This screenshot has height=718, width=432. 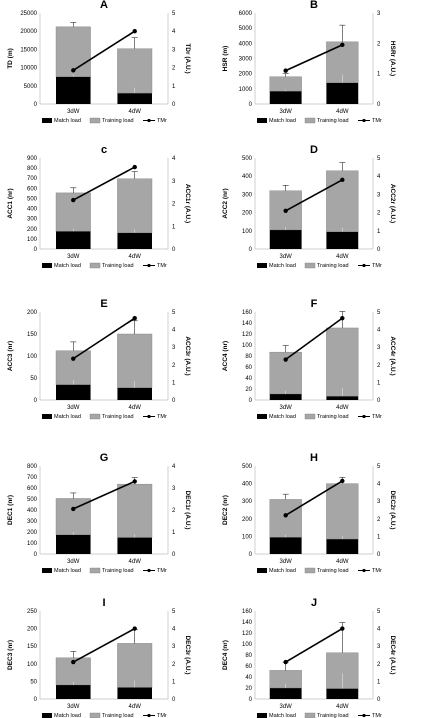 I want to click on p0-y2tick-1: 1, so click(x=174, y=87).